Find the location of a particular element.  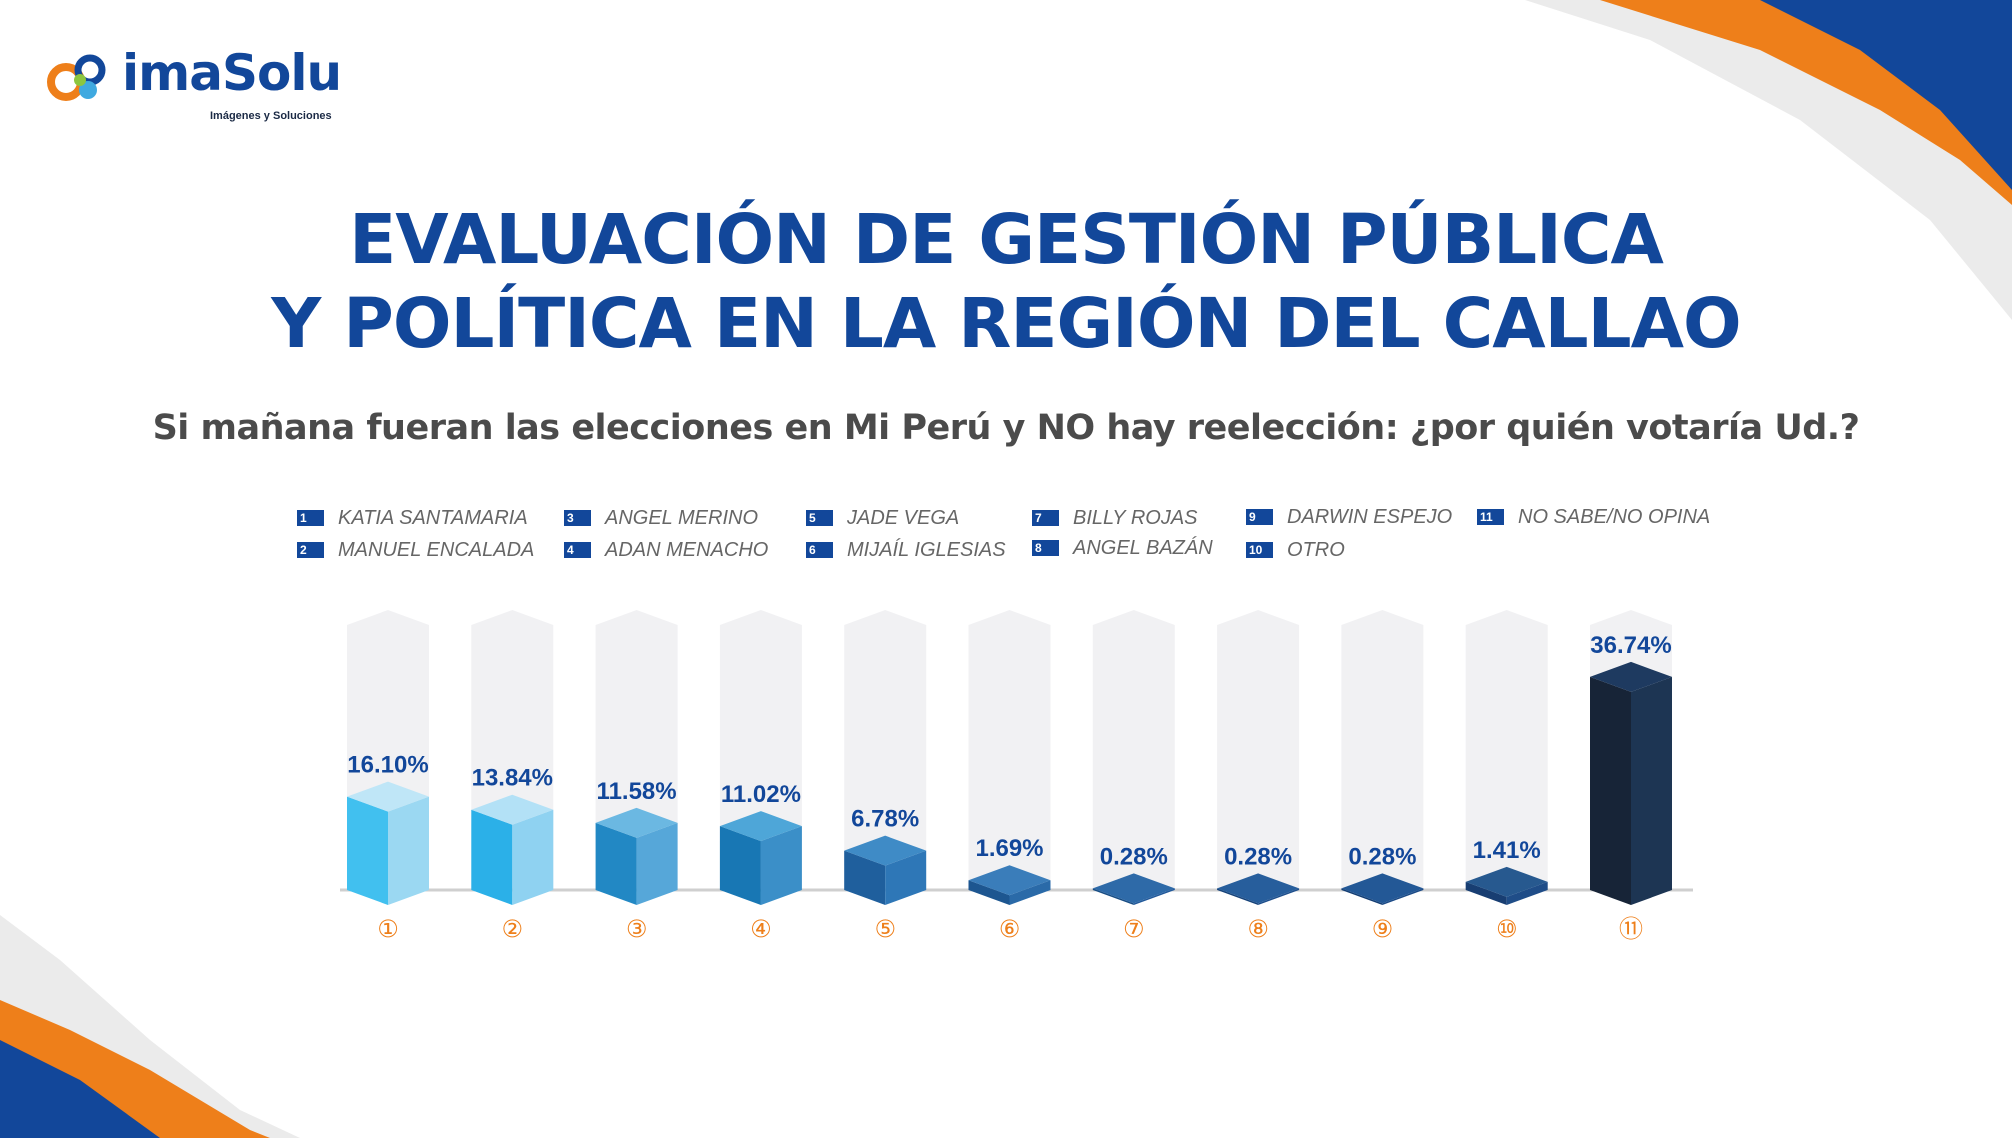

legend-label: ADAN MENACHO is located at coordinates (687, 549).